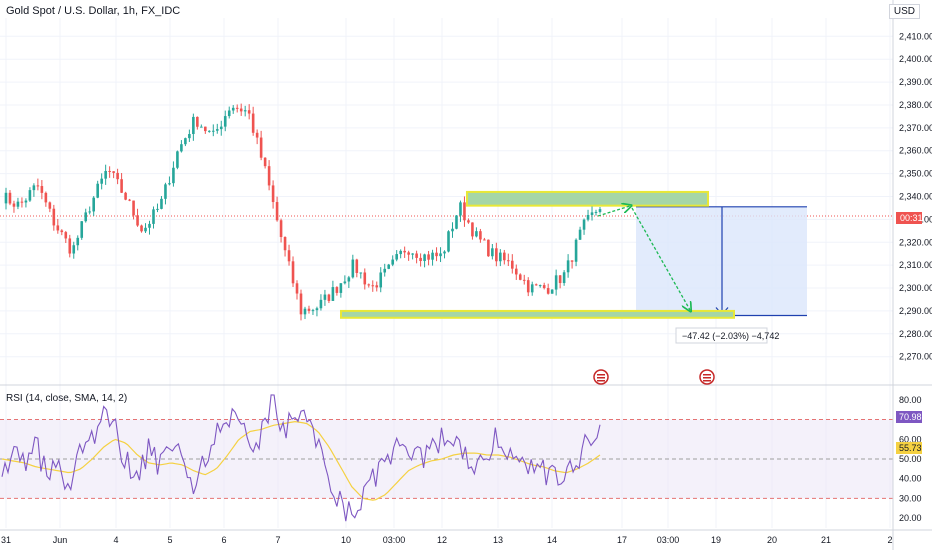 The height and width of the screenshot is (555, 932). I want to click on time-tick-label: 12, so click(442, 540).